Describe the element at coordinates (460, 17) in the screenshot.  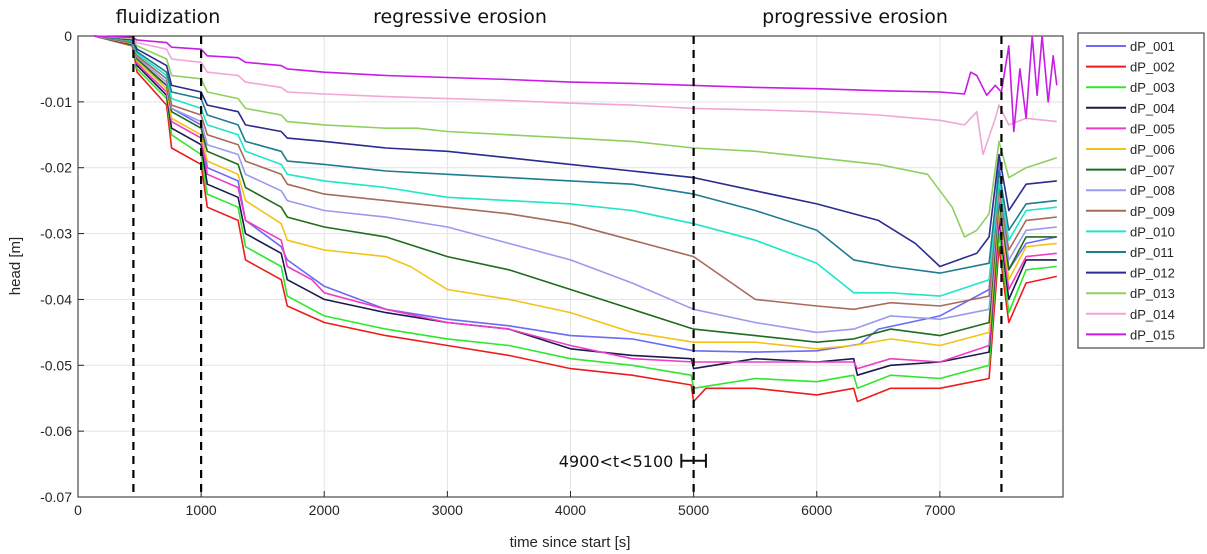
I see `phase-label-regressive-erosion: regressive erosion` at that location.